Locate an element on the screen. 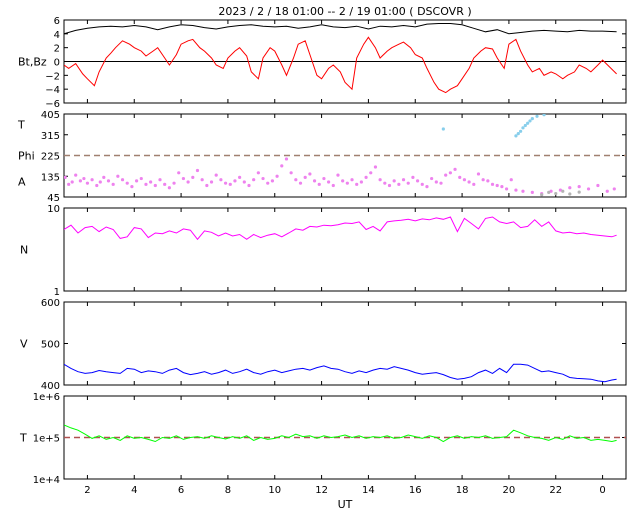  y-tick-label: 1e+5 is located at coordinates (46, 439).